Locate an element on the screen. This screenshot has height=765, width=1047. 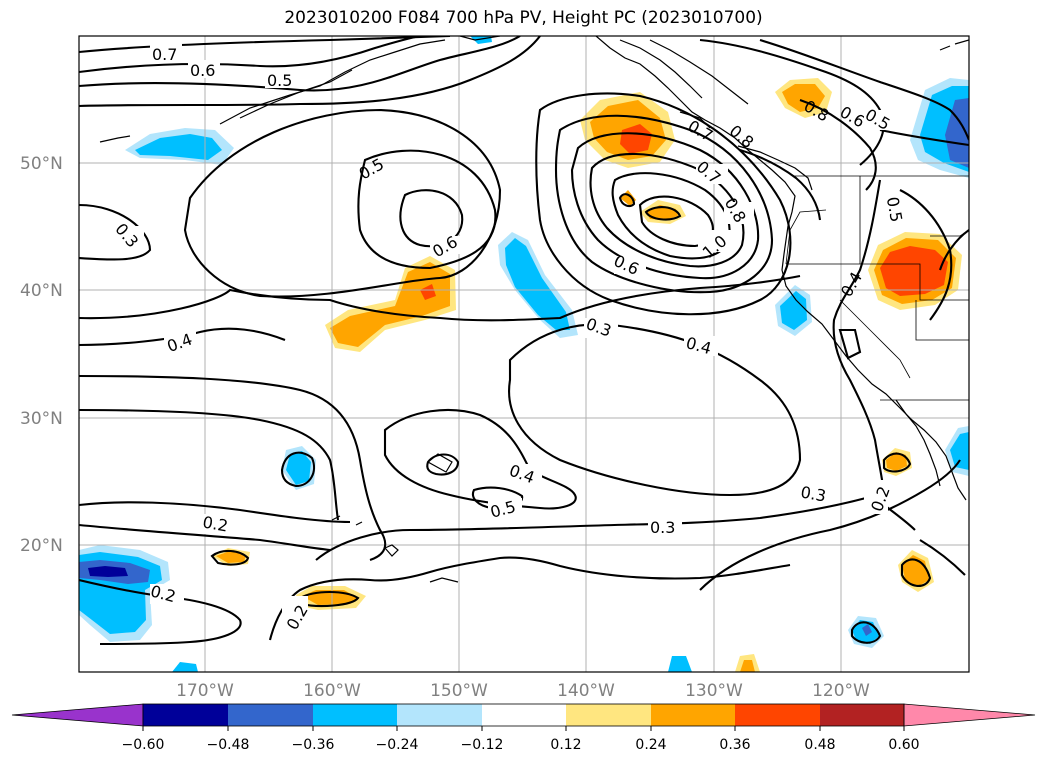
contour-label: 0.6 is located at coordinates (202, 70).